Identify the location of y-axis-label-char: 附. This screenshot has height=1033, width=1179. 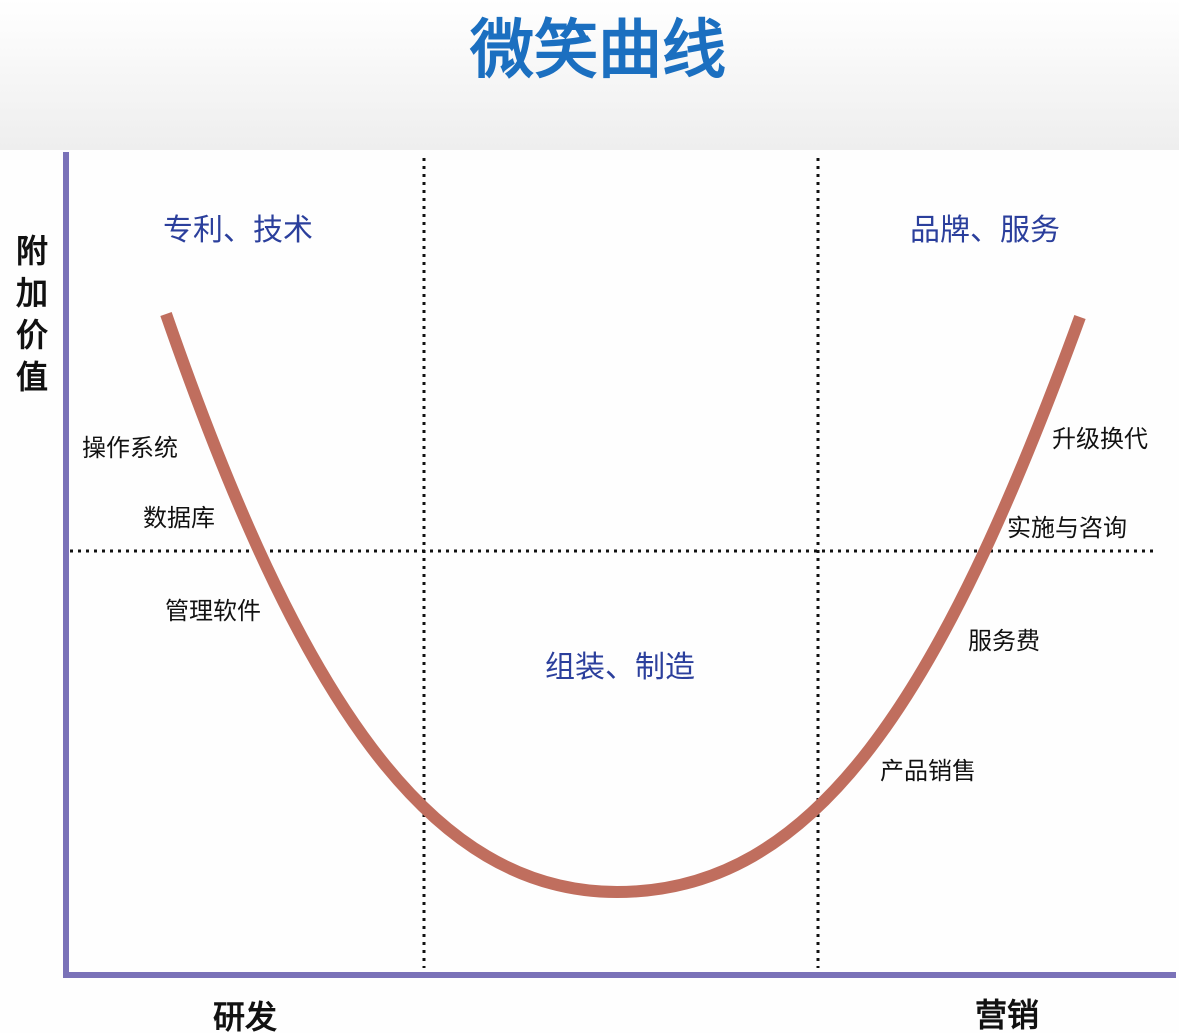
(32, 251).